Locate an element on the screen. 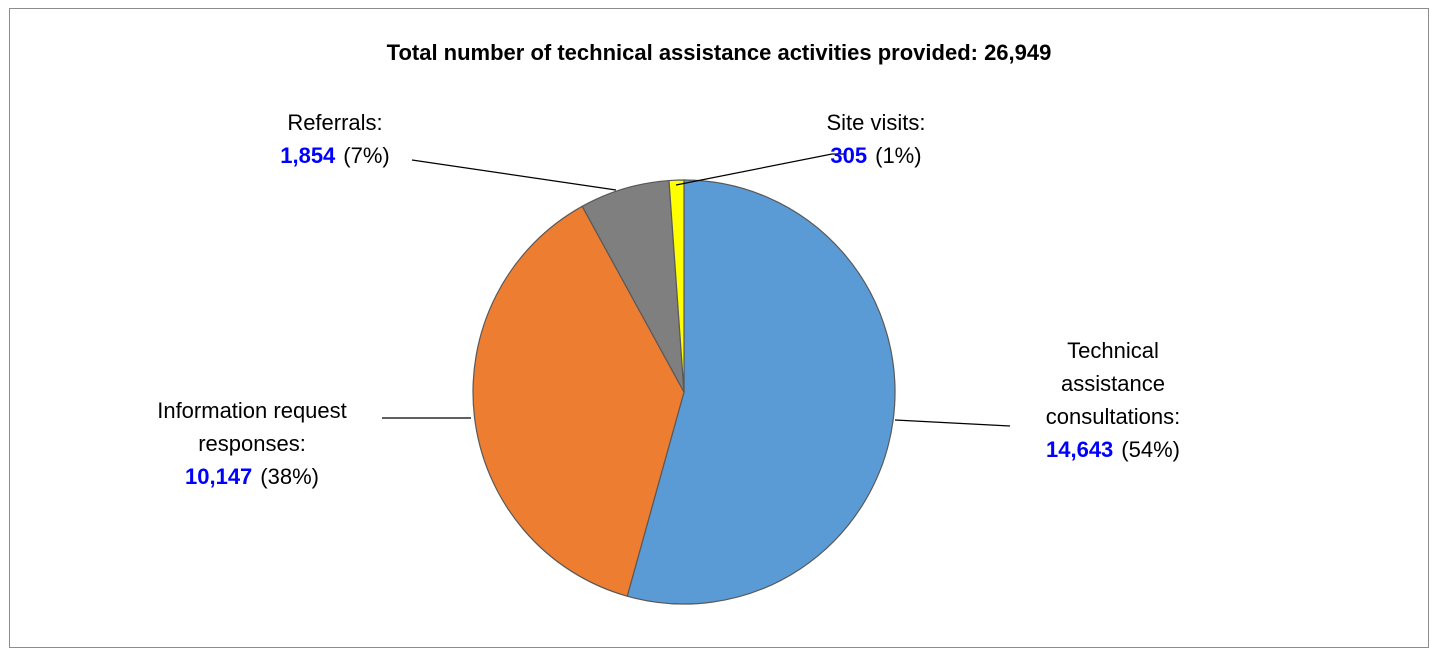  pie-slice-technical is located at coordinates (761, 392).